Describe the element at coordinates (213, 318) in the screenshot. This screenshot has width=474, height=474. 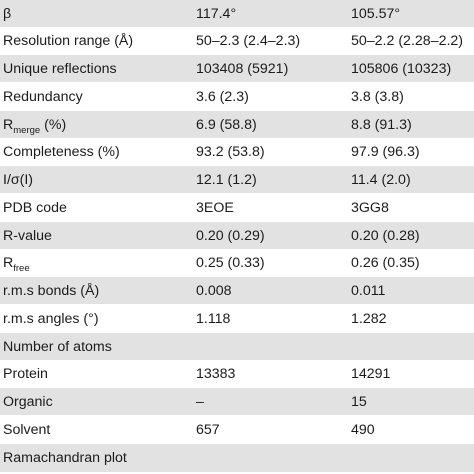
I see `value-col-1: 1.118` at that location.